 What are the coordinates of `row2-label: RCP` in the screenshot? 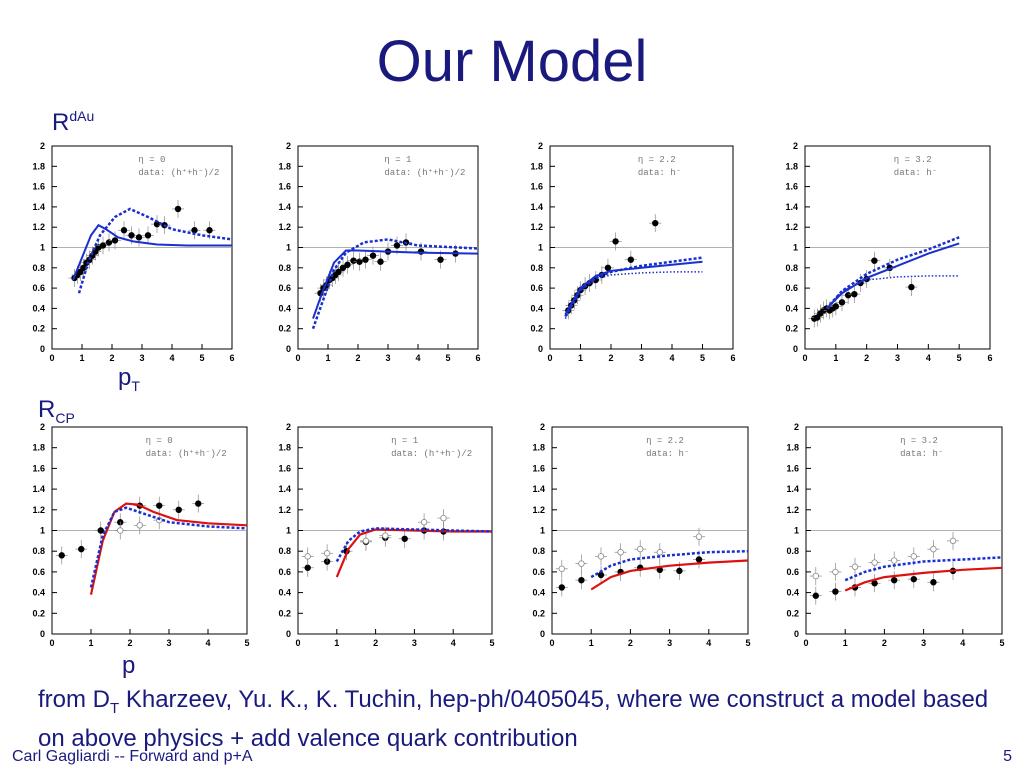 It's located at (56, 411).